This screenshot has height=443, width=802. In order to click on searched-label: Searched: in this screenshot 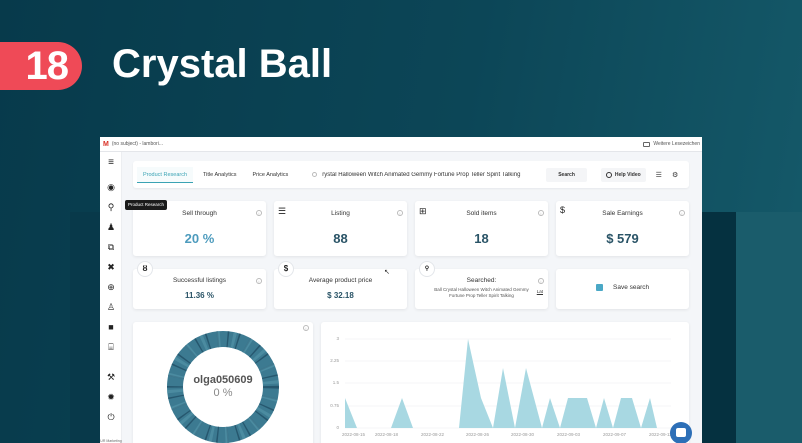, I will do `click(481, 280)`.